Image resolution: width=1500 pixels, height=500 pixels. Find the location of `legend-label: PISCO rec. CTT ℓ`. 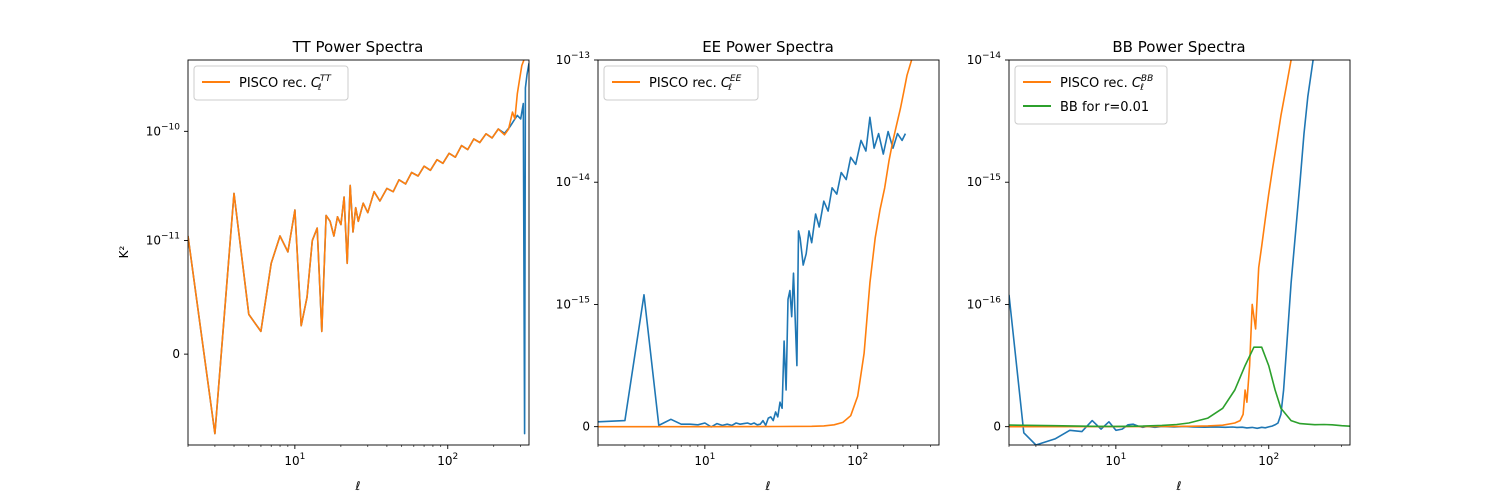

legend-label: PISCO rec. CTT ℓ is located at coordinates (285, 83).